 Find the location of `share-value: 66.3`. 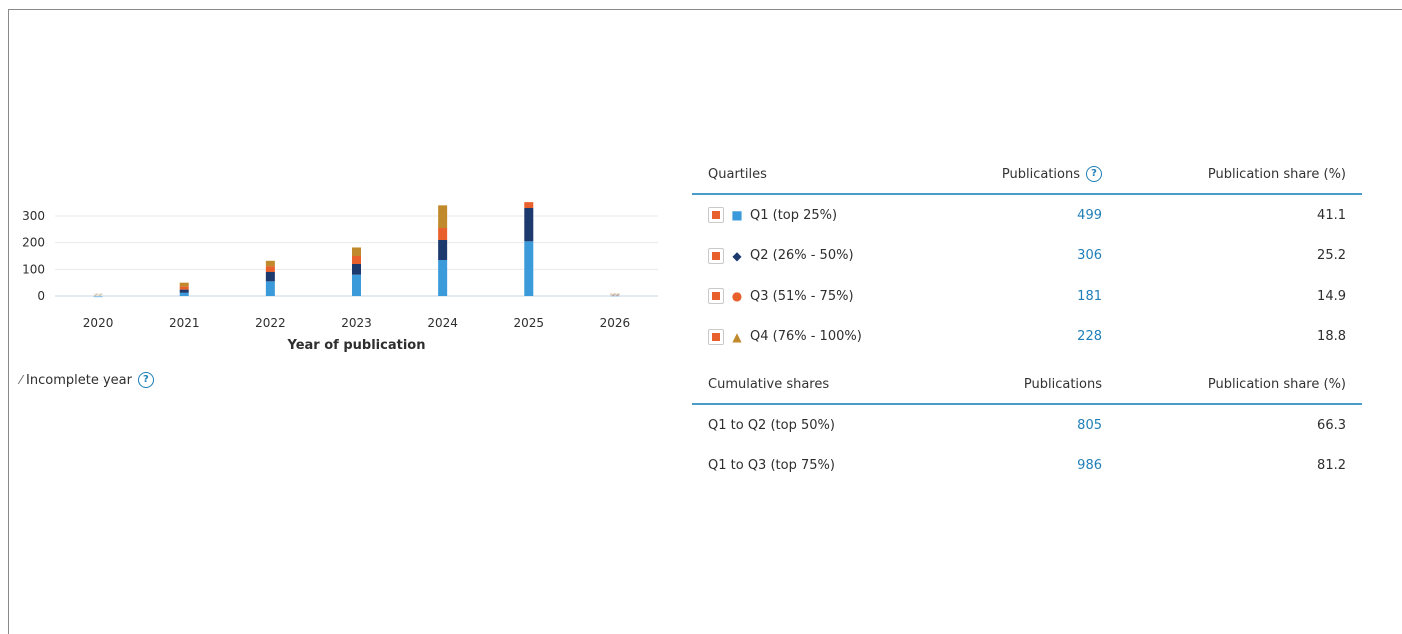

share-value: 66.3 is located at coordinates (1232, 425).